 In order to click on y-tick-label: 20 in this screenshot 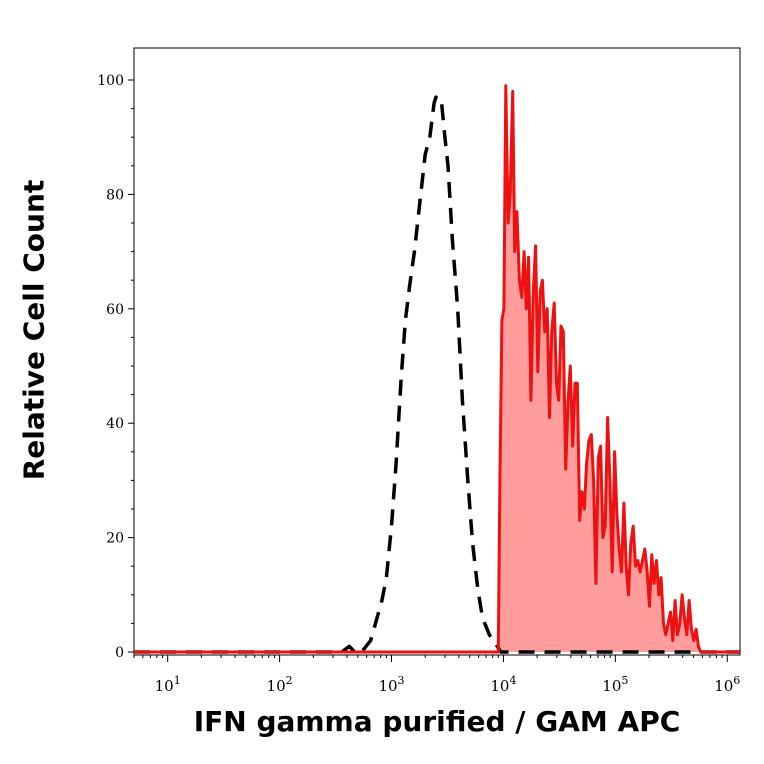, I will do `click(115, 539)`.